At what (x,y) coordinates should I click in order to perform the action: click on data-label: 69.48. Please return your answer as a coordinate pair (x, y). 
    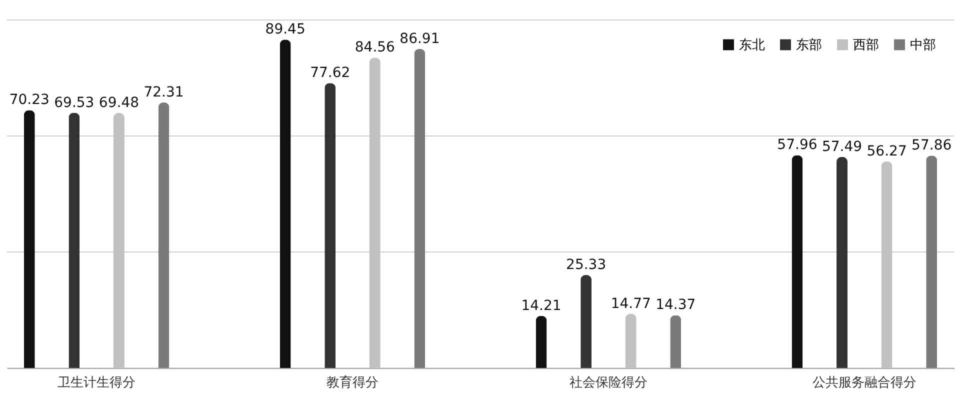
    Looking at the image, I should click on (119, 102).